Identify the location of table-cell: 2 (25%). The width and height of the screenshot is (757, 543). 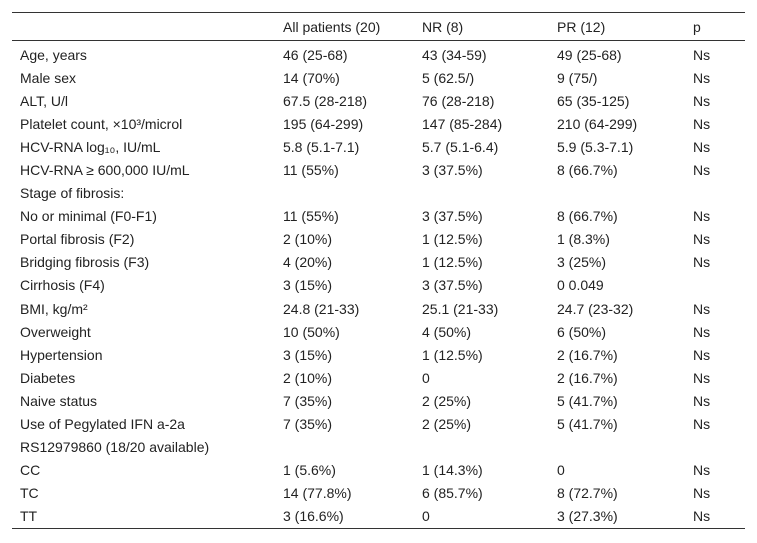
(447, 424).